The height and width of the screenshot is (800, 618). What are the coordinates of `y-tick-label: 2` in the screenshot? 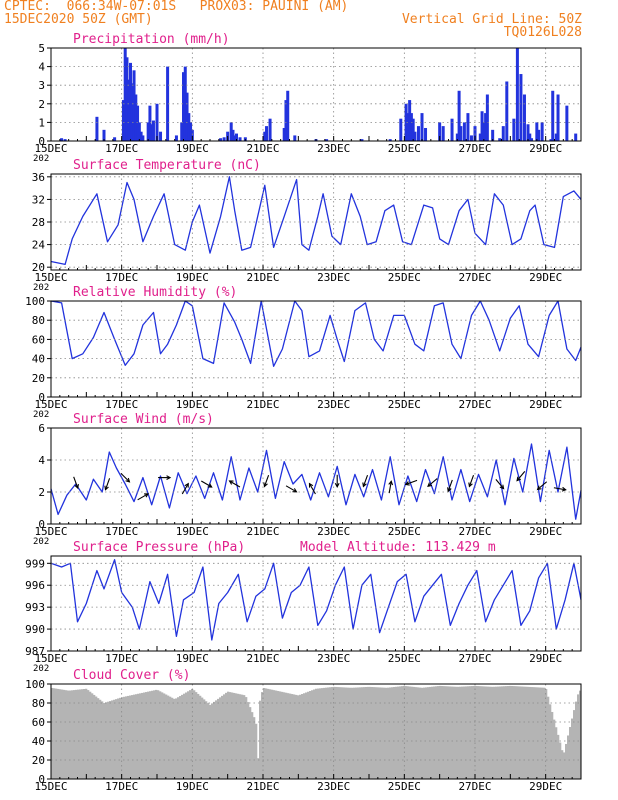 It's located at (41, 104).